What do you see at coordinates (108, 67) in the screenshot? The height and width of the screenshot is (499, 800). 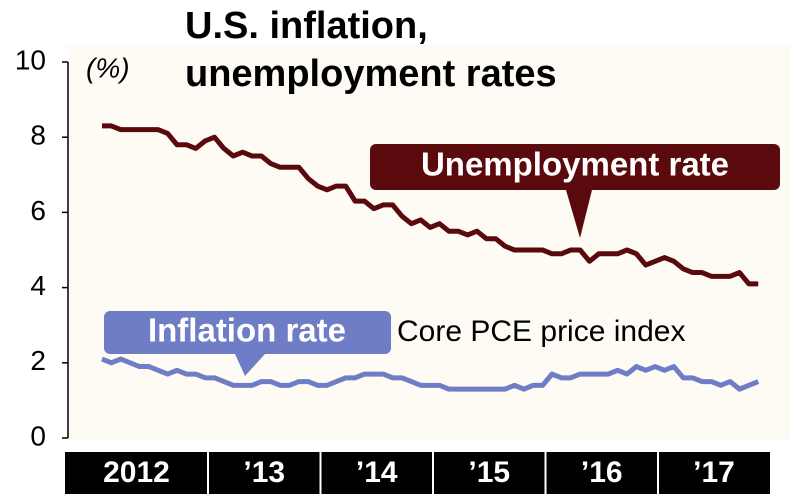 I see `y-unit: (%)` at bounding box center [108, 67].